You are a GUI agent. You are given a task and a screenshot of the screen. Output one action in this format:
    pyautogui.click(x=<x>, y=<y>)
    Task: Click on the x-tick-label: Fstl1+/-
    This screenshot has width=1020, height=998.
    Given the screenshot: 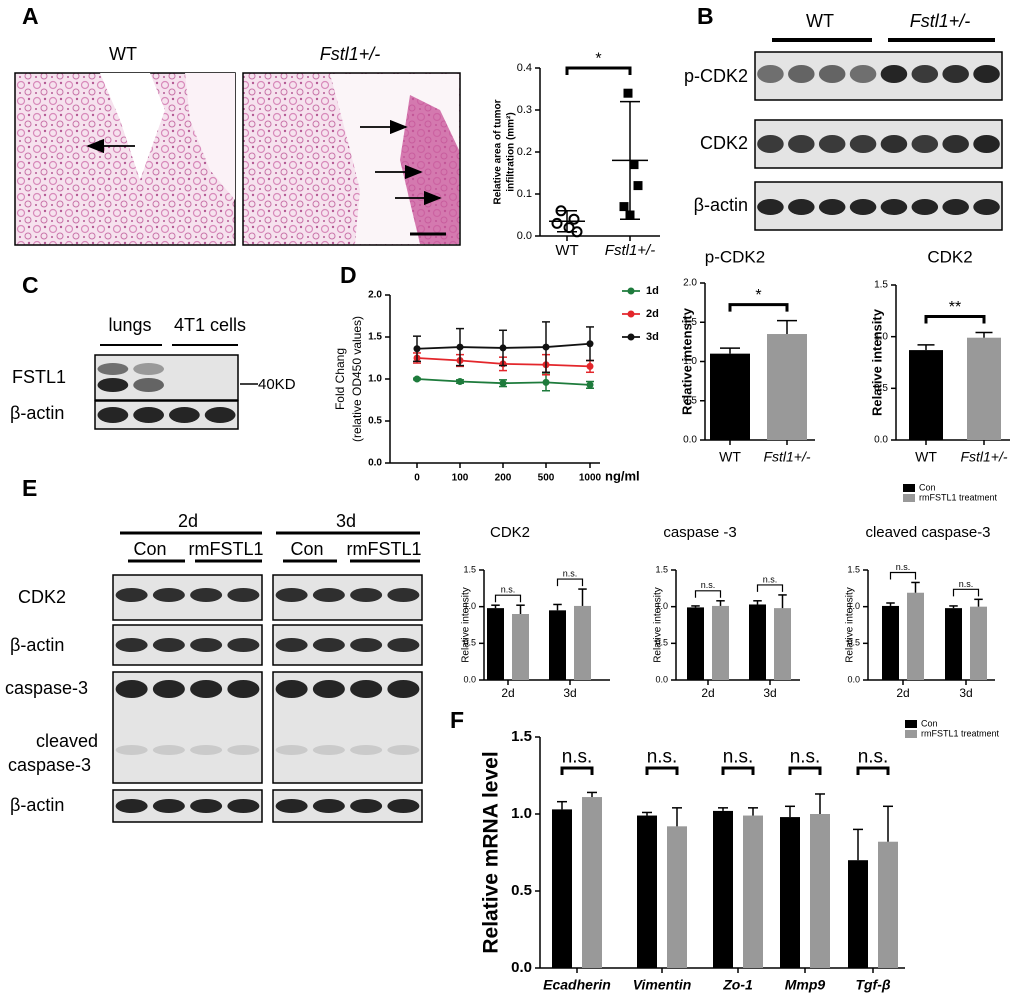 What is the action you would take?
    pyautogui.click(x=786, y=457)
    